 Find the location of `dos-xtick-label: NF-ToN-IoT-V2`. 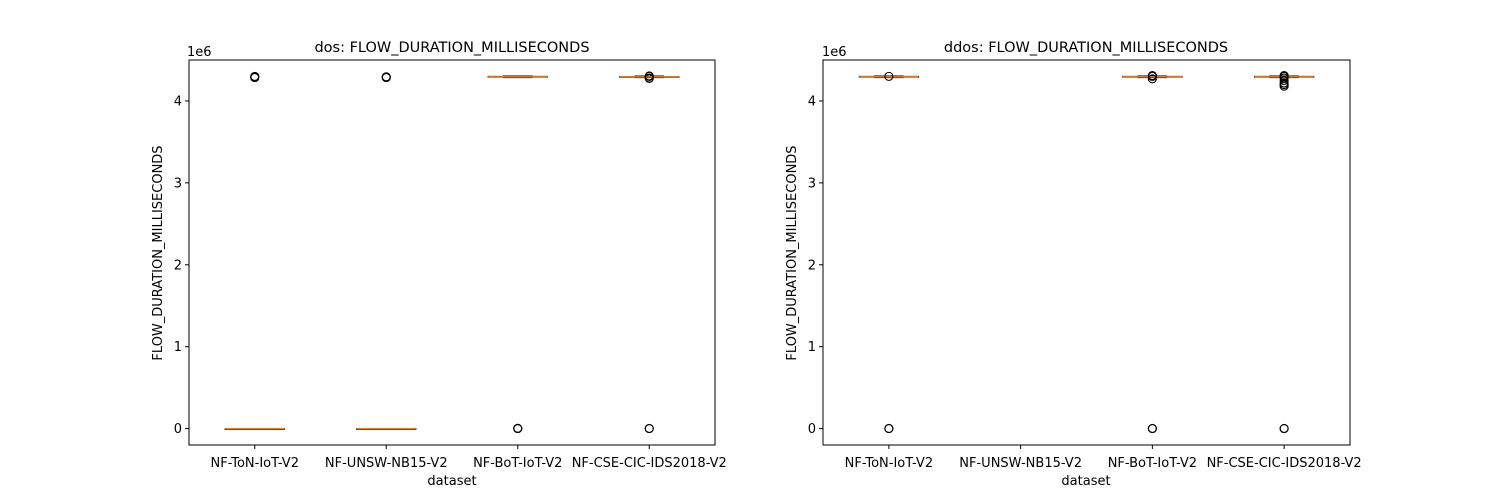

dos-xtick-label: NF-ToN-IoT-V2 is located at coordinates (255, 463).